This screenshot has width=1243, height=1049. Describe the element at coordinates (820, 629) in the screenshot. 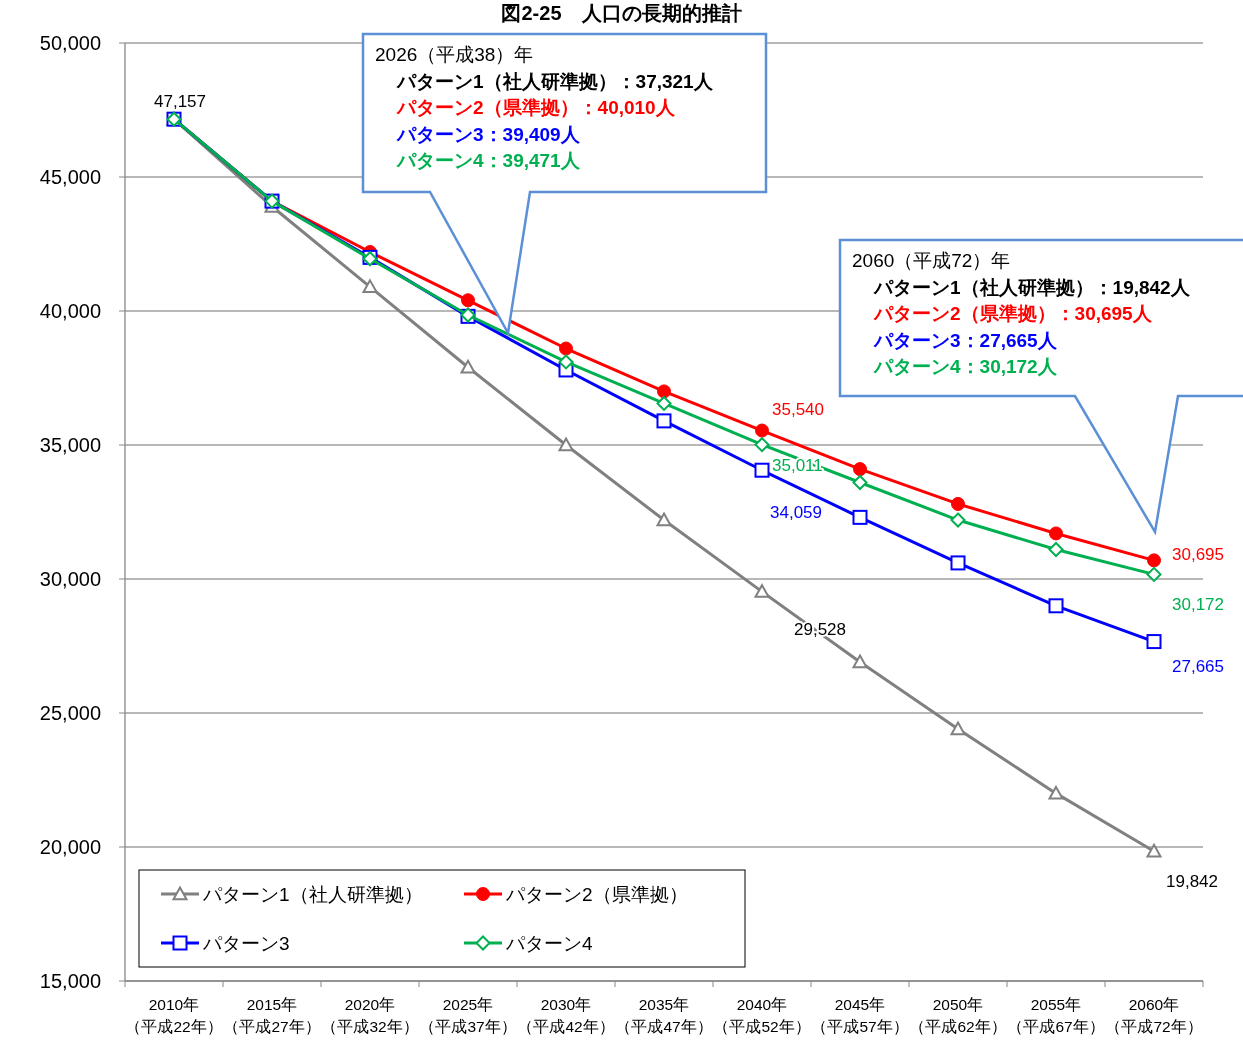

I see `data-label: 29,528` at that location.